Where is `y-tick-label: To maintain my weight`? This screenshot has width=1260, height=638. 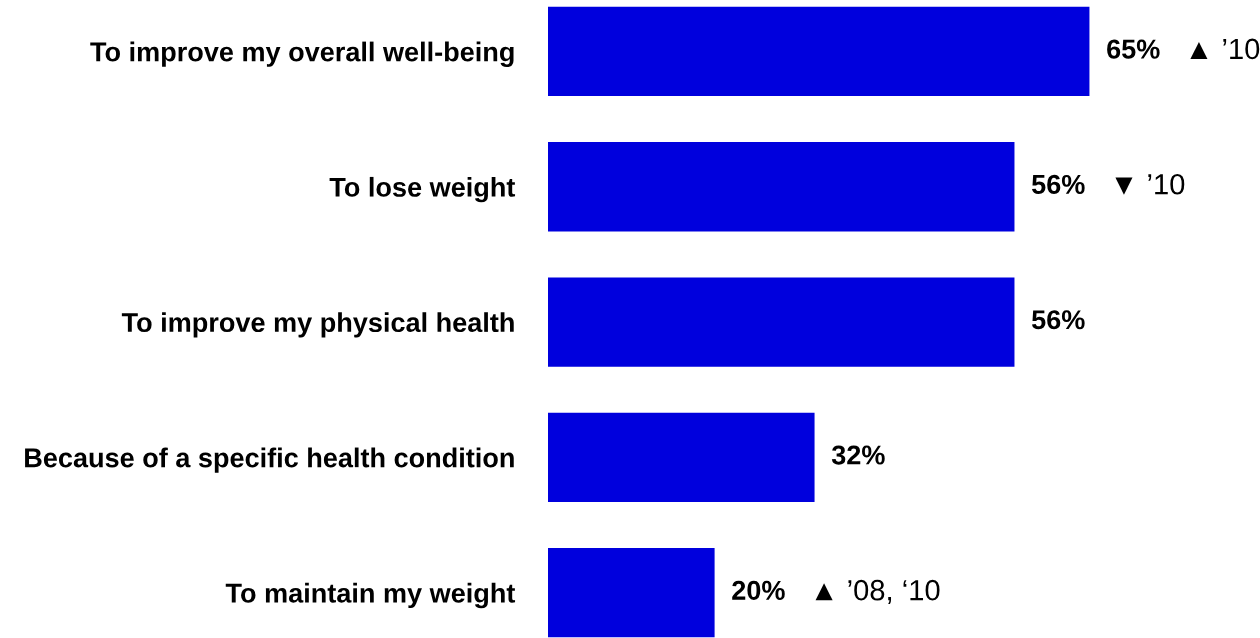
y-tick-label: To maintain my weight is located at coordinates (370, 595).